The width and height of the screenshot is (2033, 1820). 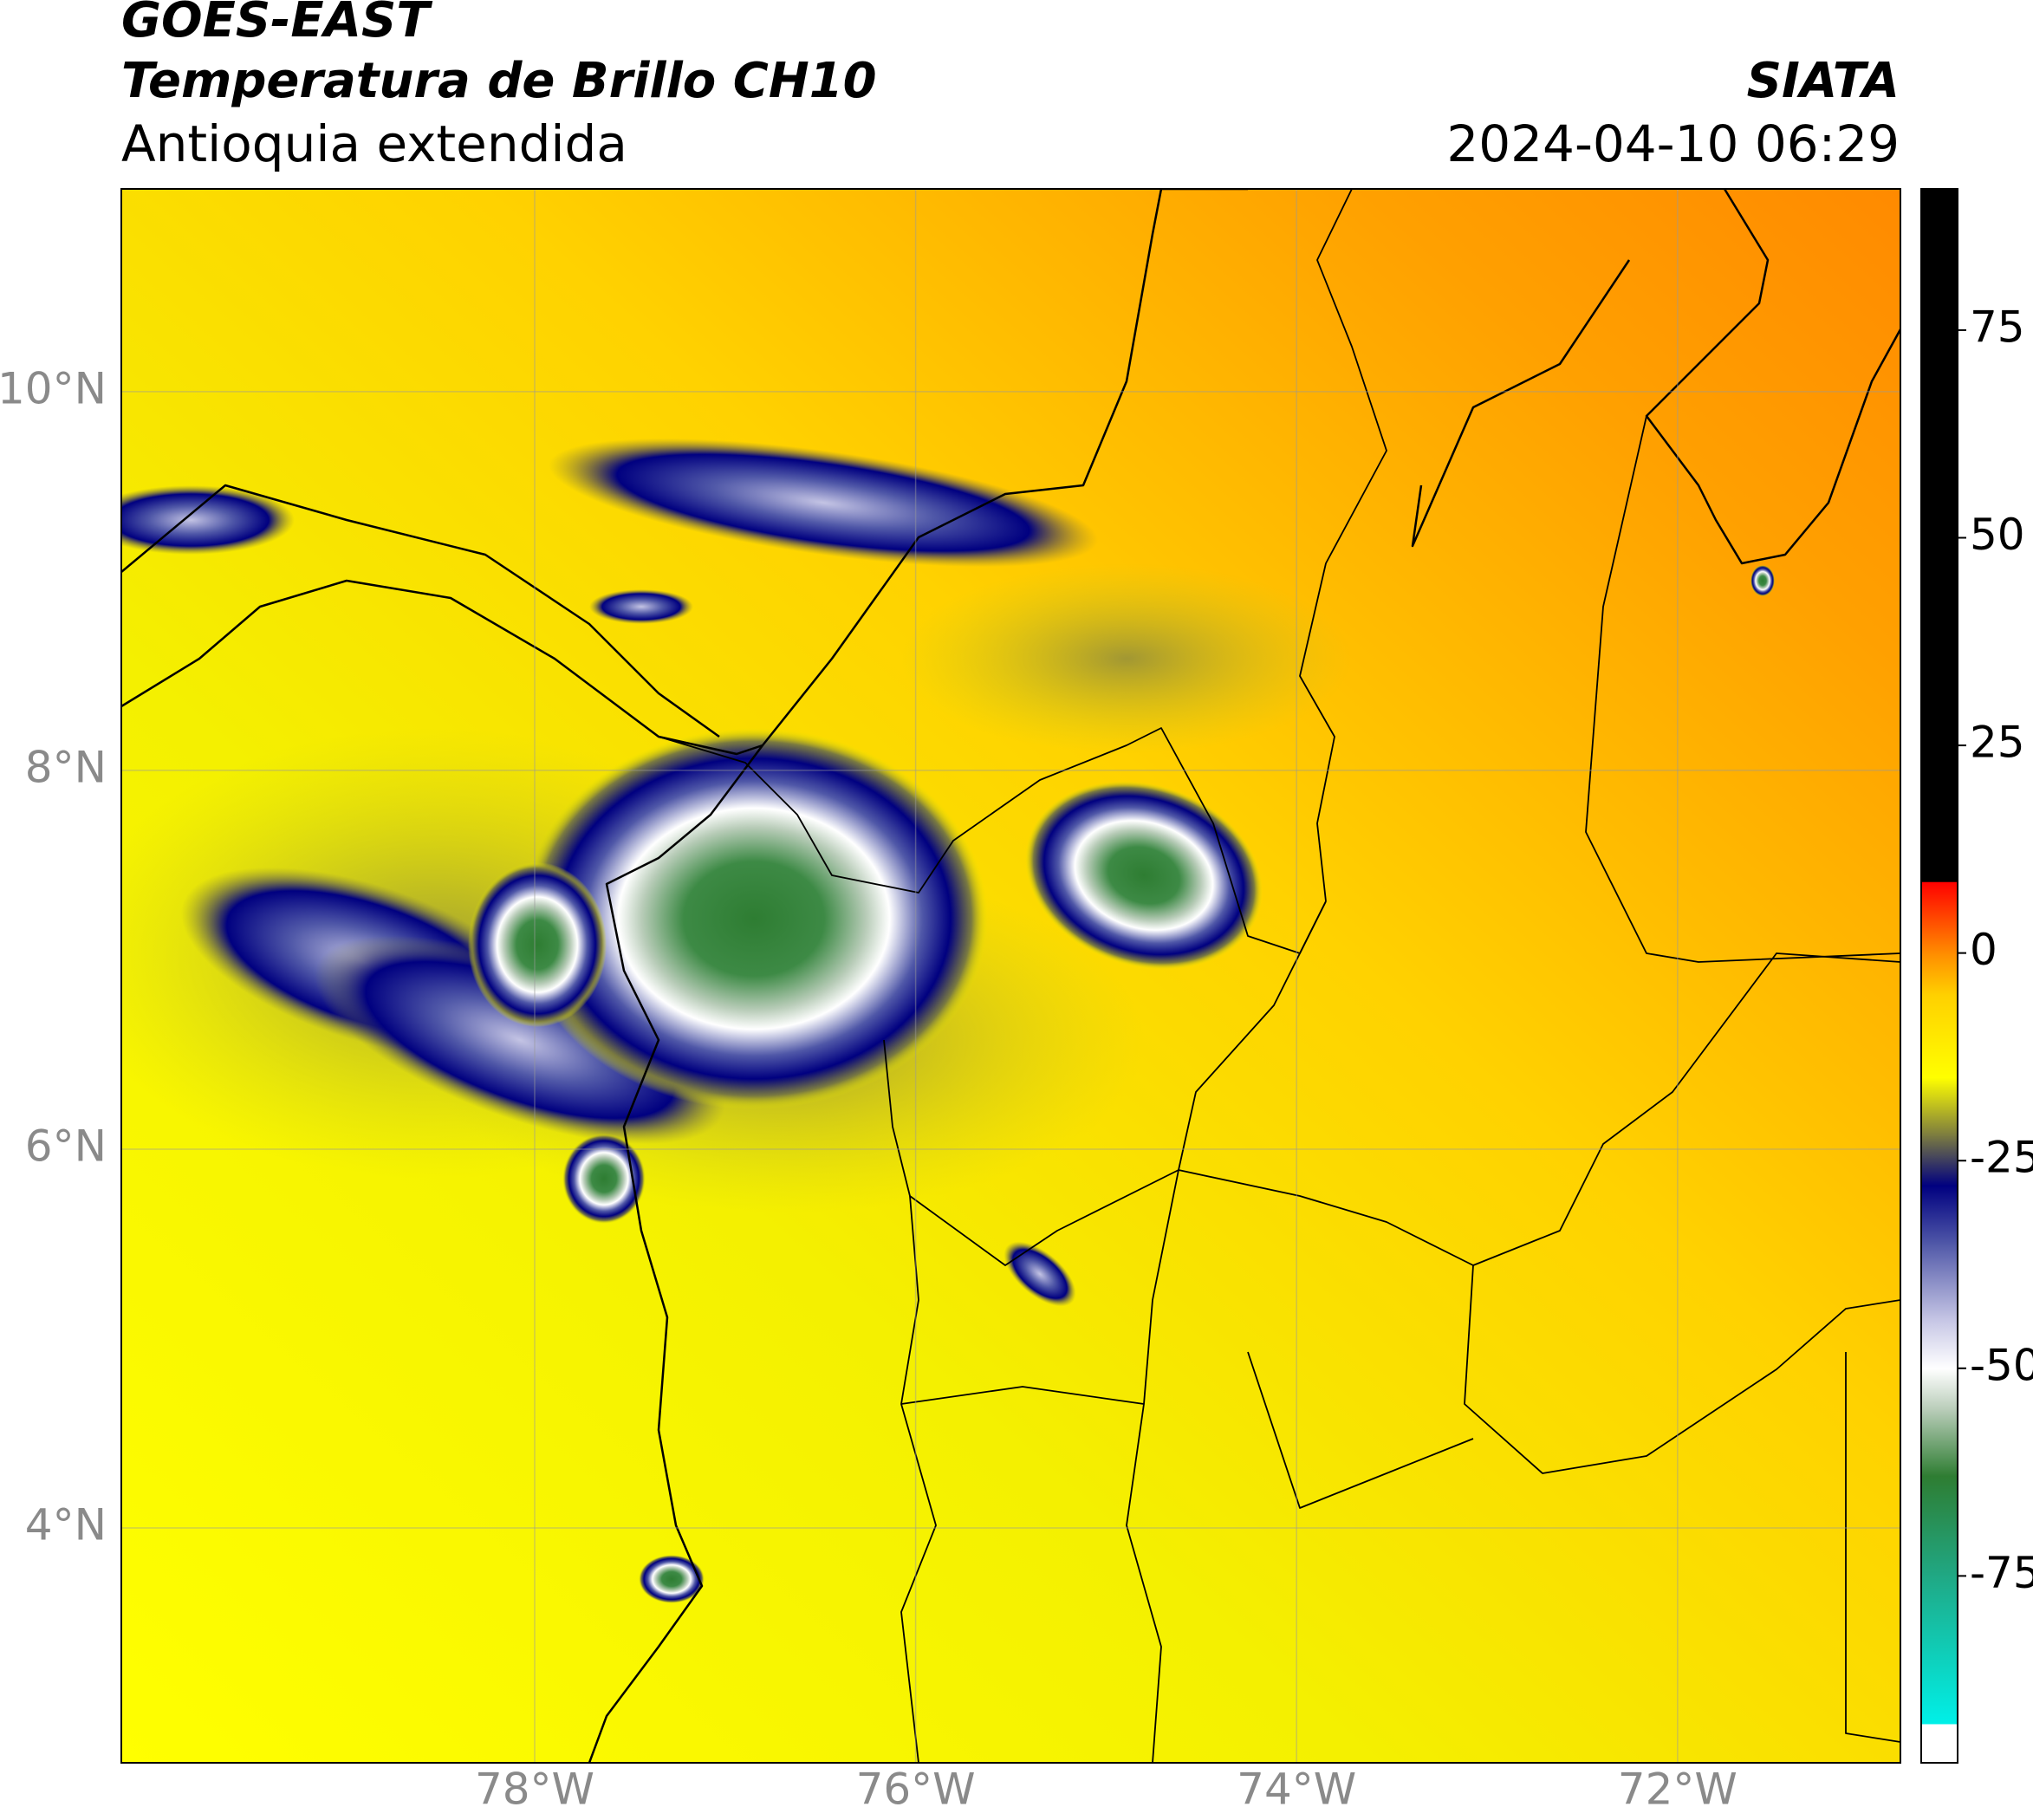 What do you see at coordinates (1824, 81) in the screenshot?
I see `source: SIATA` at bounding box center [1824, 81].